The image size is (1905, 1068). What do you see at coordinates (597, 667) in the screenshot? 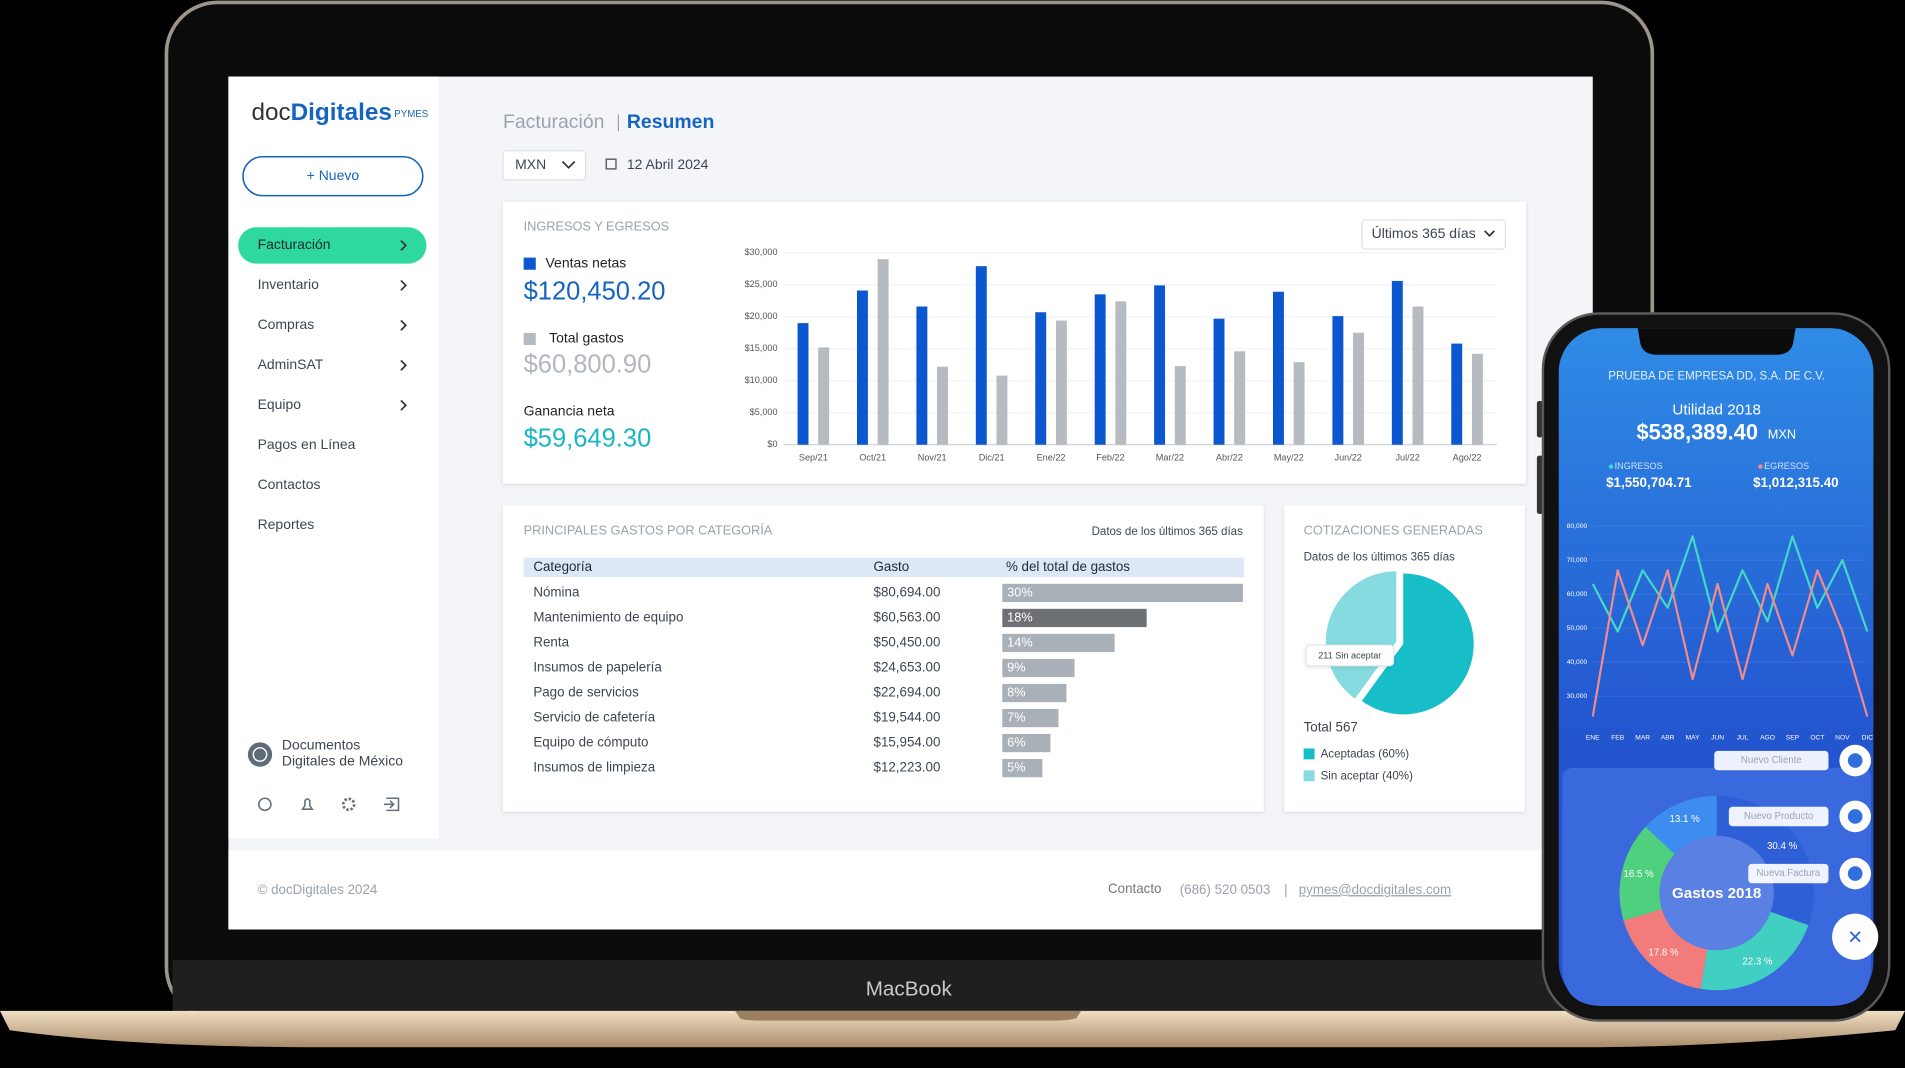
I see `category: Insumos de papelería` at bounding box center [597, 667].